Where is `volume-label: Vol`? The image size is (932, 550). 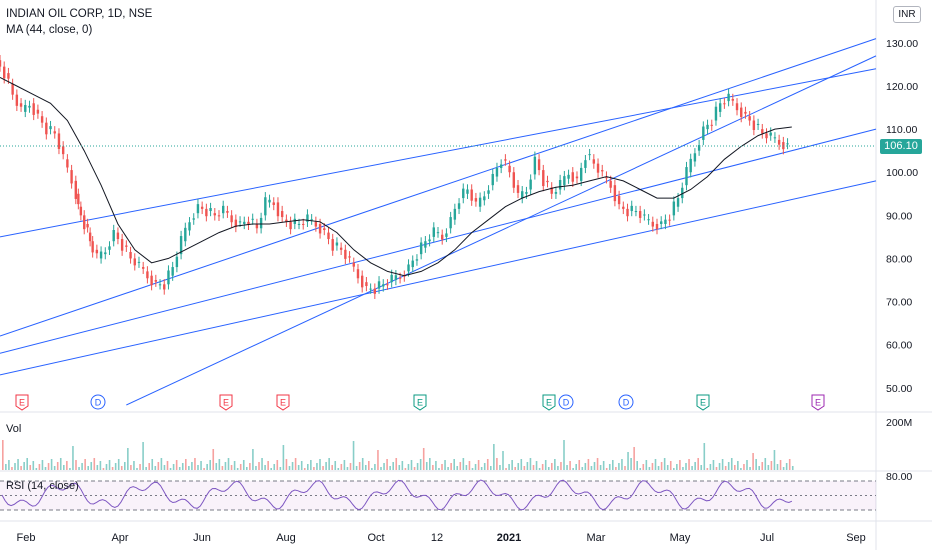 volume-label: Vol is located at coordinates (14, 429).